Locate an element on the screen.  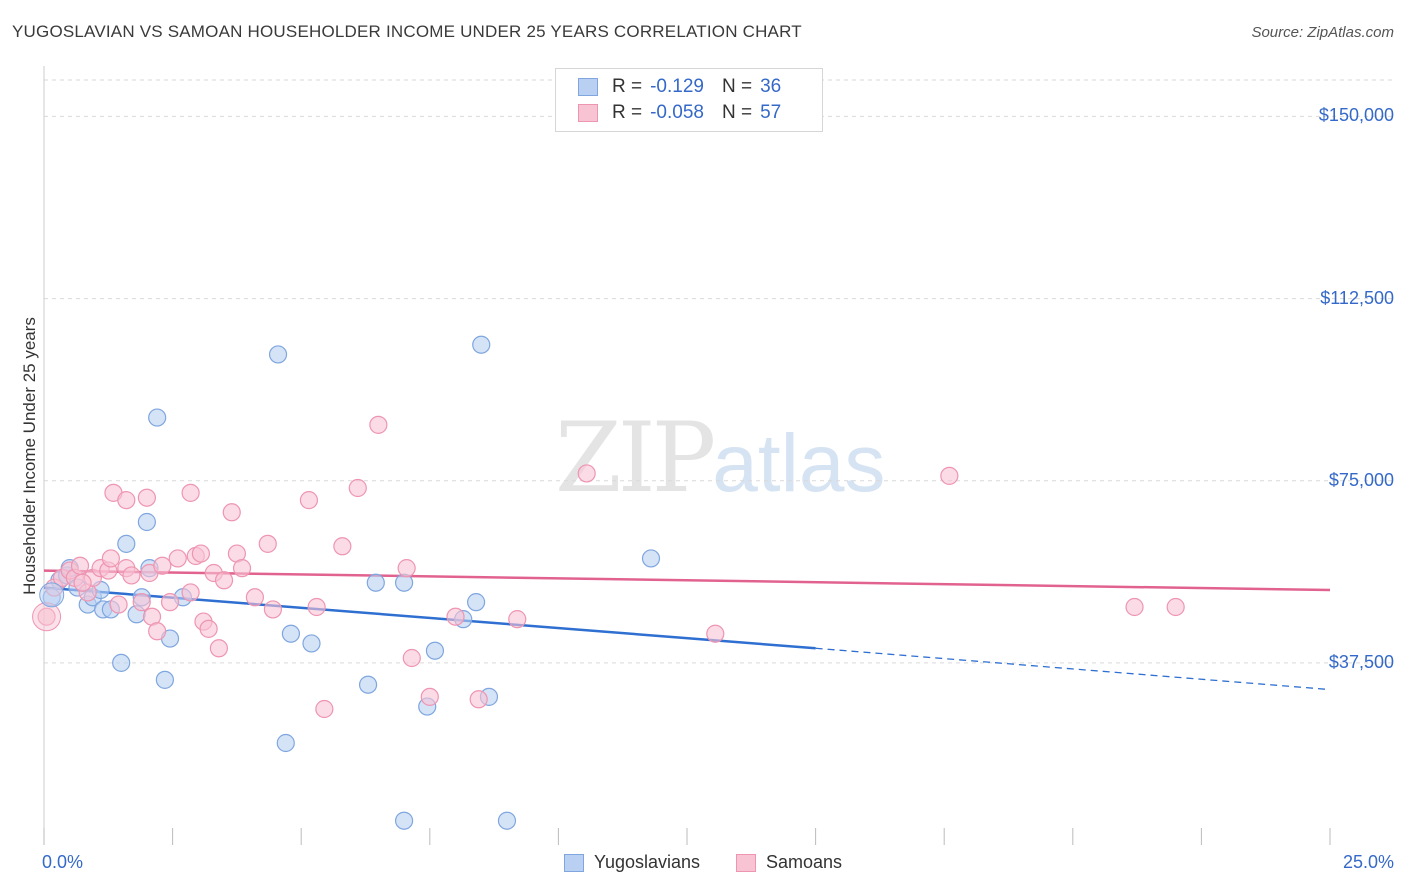
watermark-atlas: atlas is located at coordinates (799, 463).